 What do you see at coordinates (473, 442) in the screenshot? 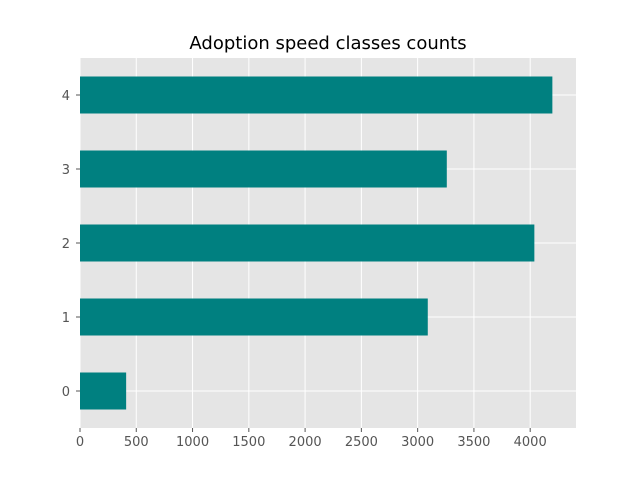
I see `x-tick-label: 3500` at bounding box center [473, 442].